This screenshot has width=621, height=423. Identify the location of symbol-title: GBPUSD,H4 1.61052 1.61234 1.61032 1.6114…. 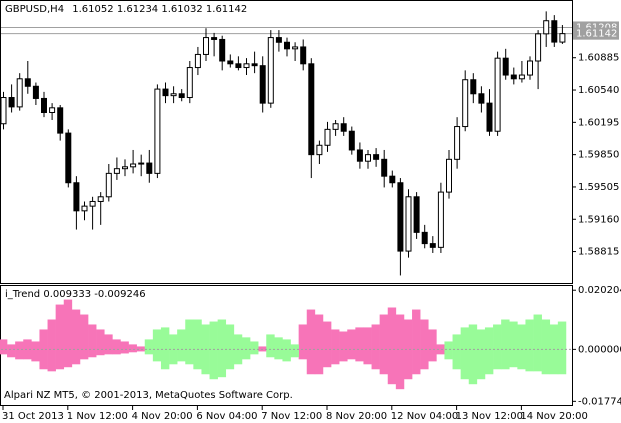
(126, 9).